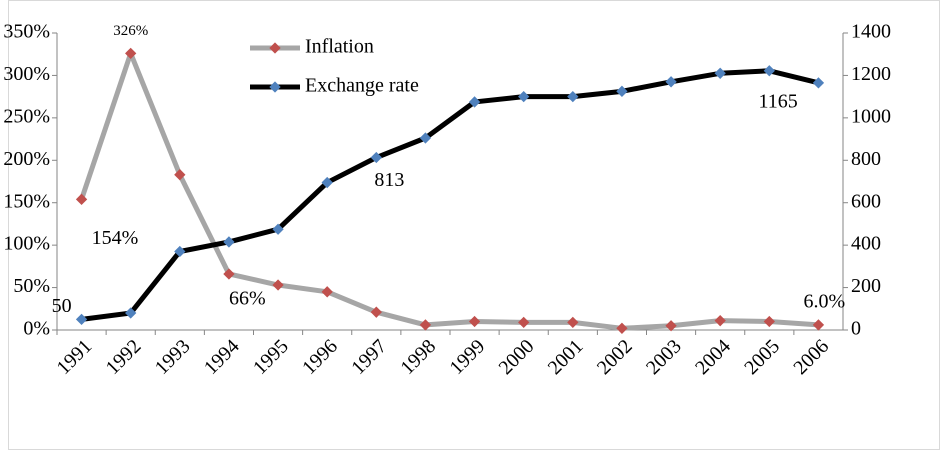  Describe the element at coordinates (26, 201) in the screenshot. I see `y-tick-label: 150%` at that location.